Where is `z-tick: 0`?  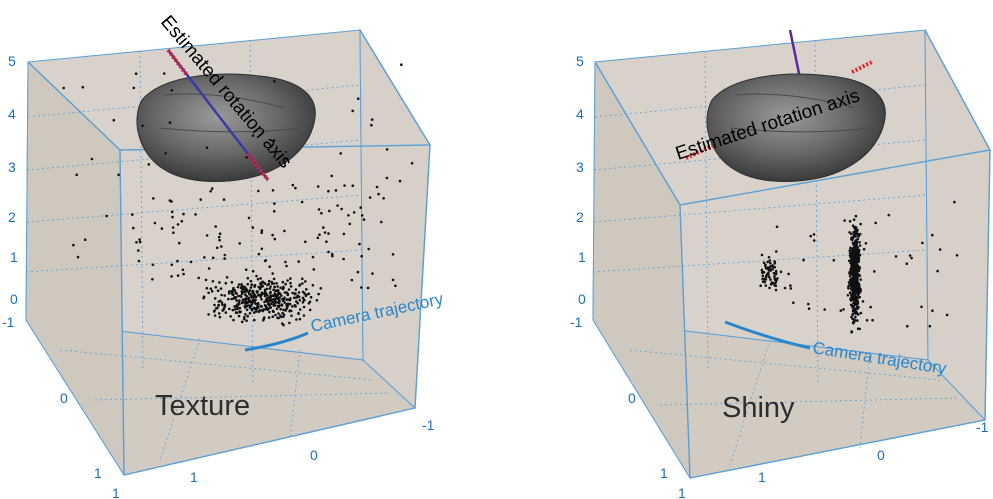
z-tick: 0 is located at coordinates (14, 299).